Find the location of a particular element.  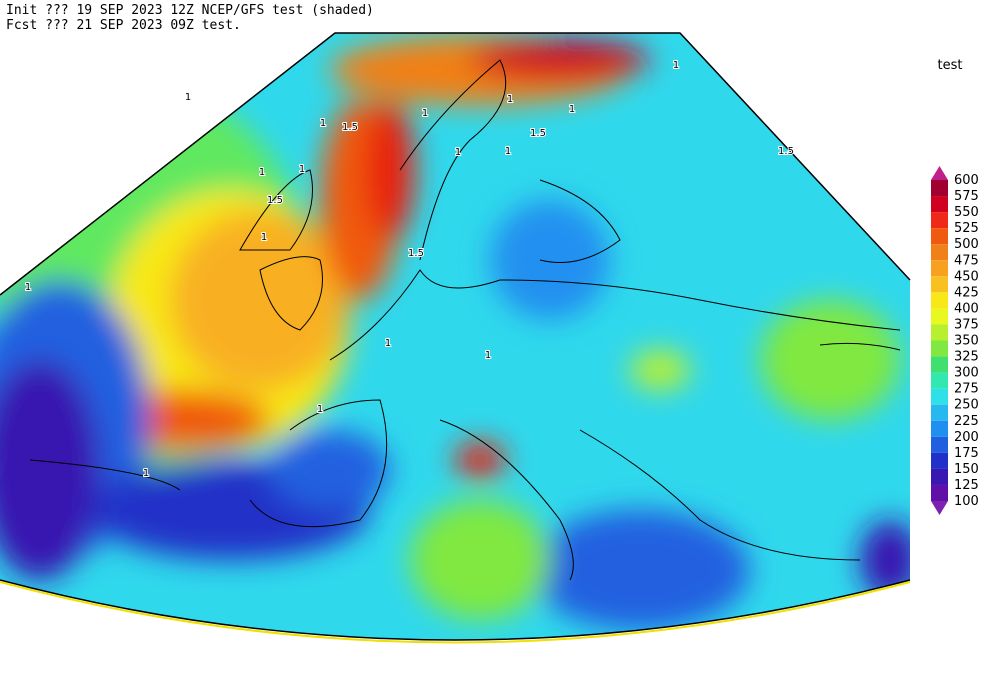

colorbar-label: 600 is located at coordinates (966, 180).